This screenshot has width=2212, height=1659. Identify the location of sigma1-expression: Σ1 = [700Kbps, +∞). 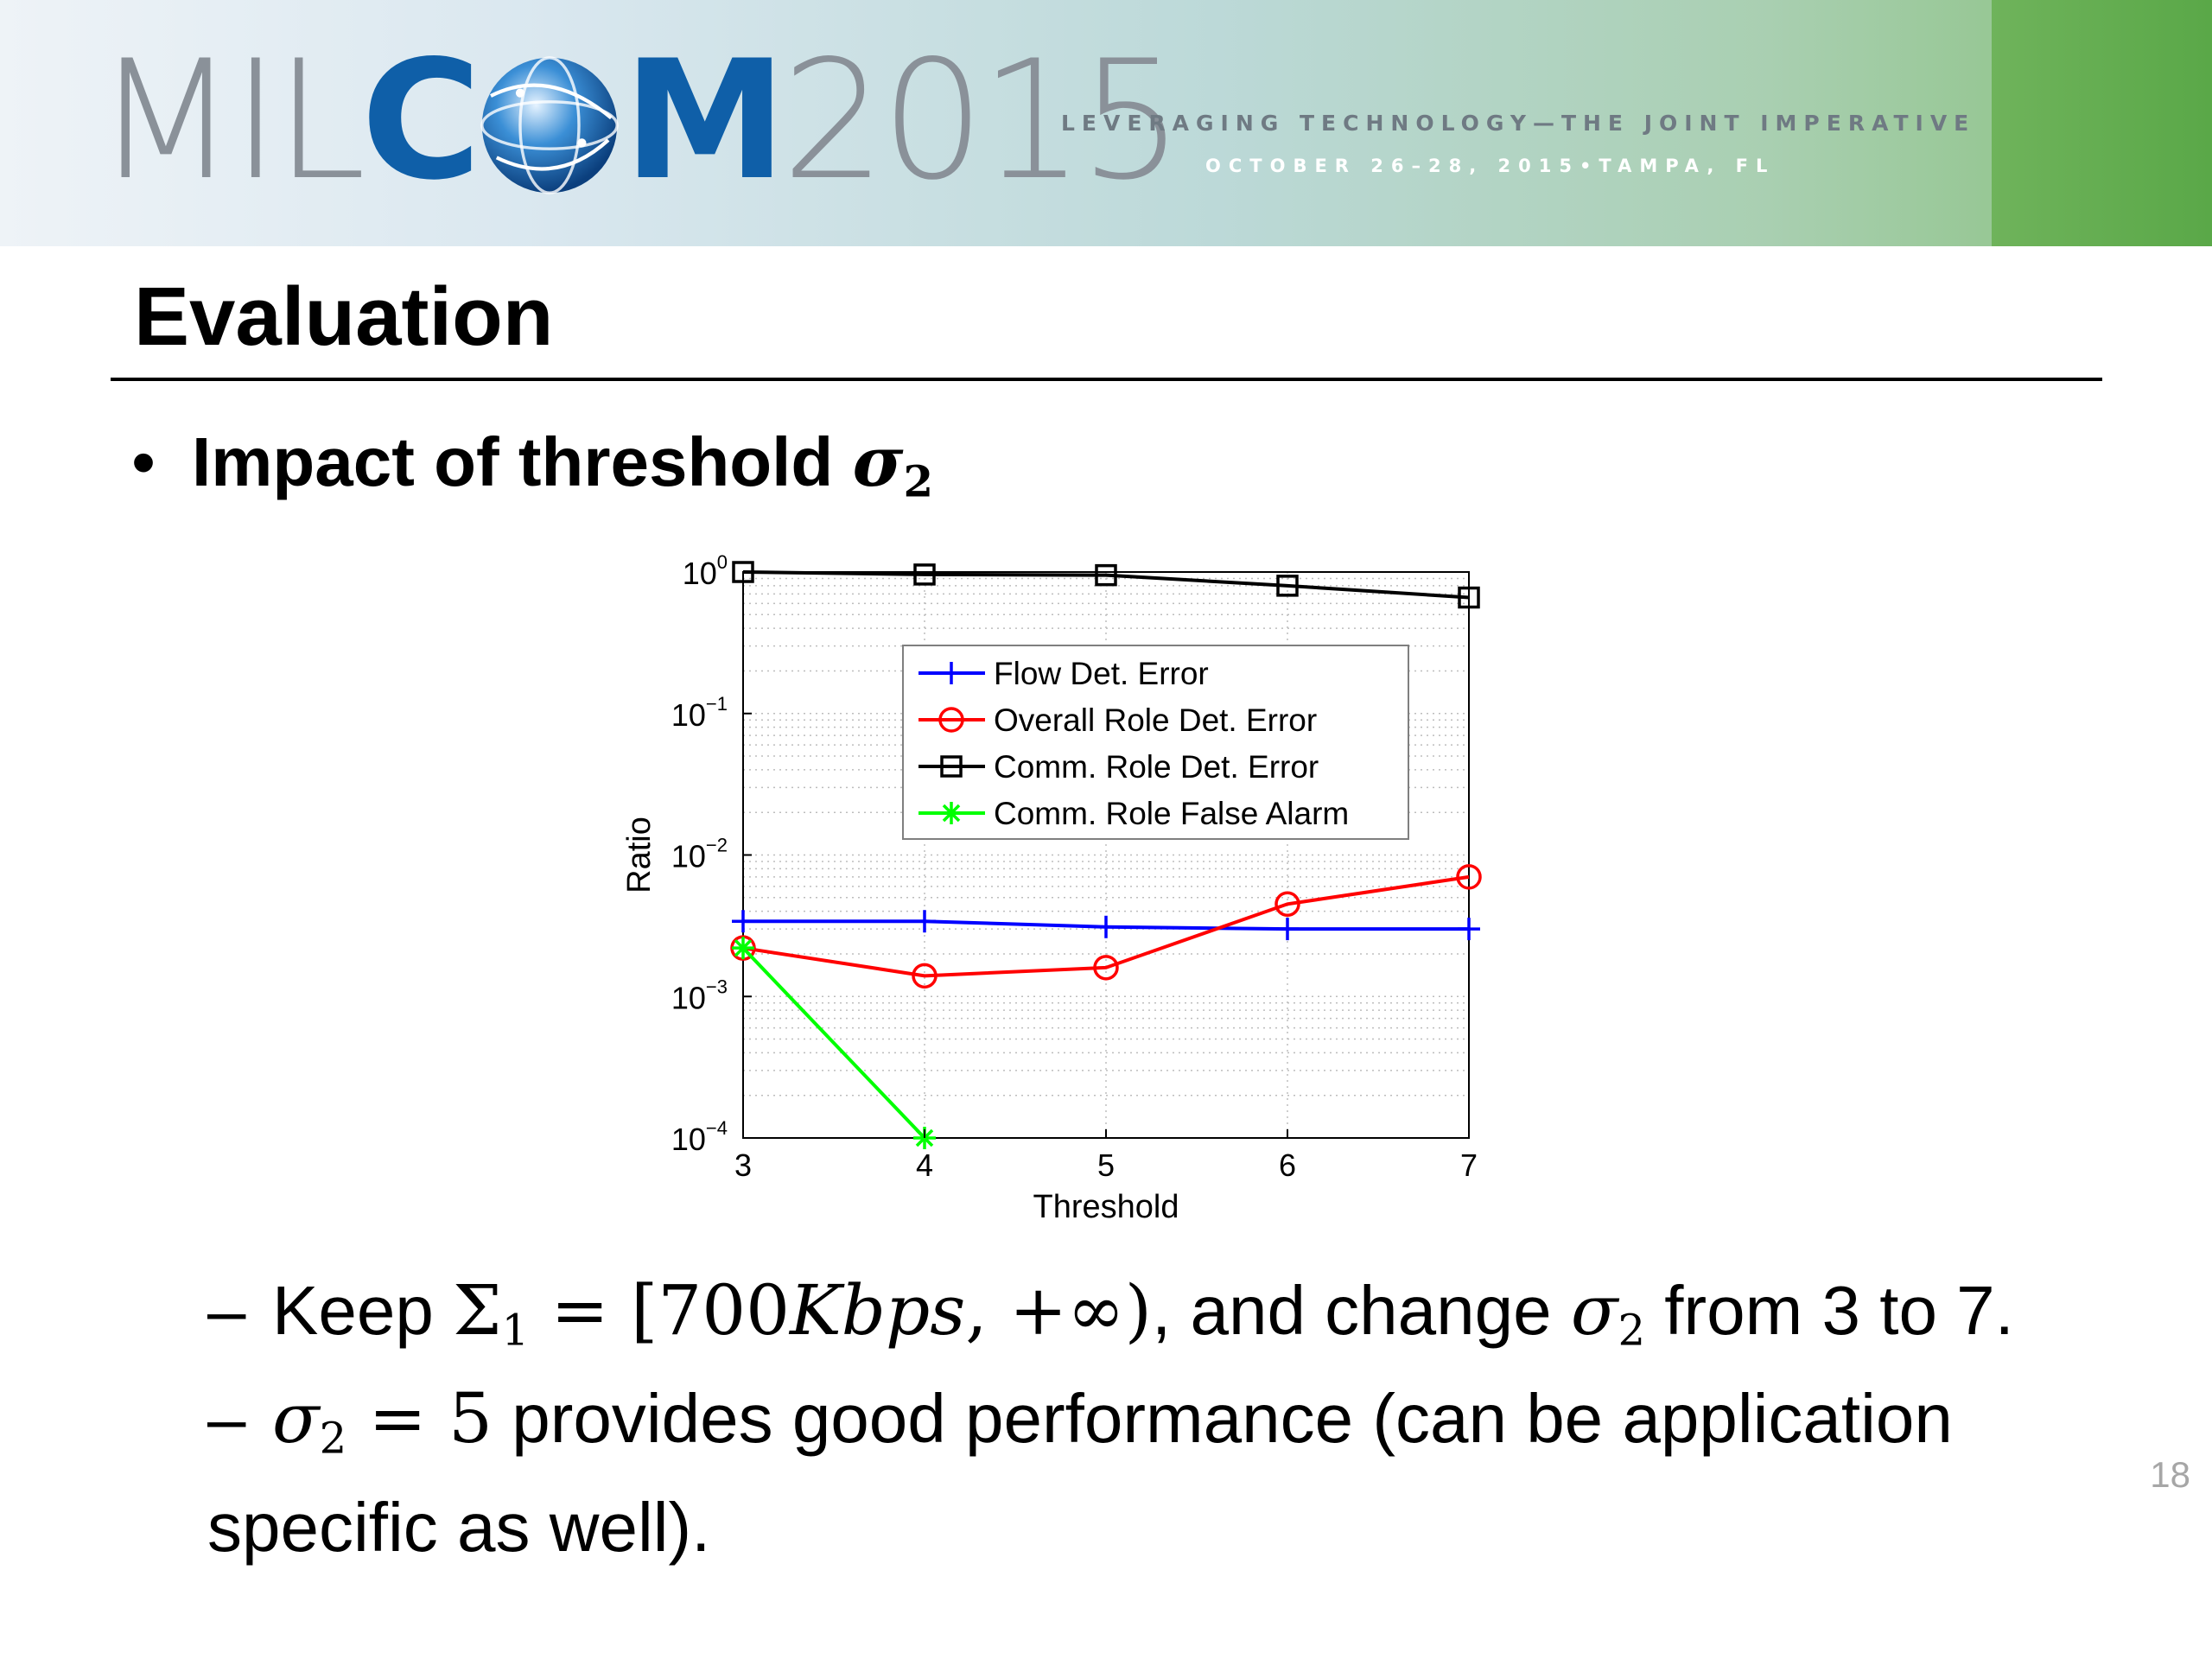
(803, 1313).